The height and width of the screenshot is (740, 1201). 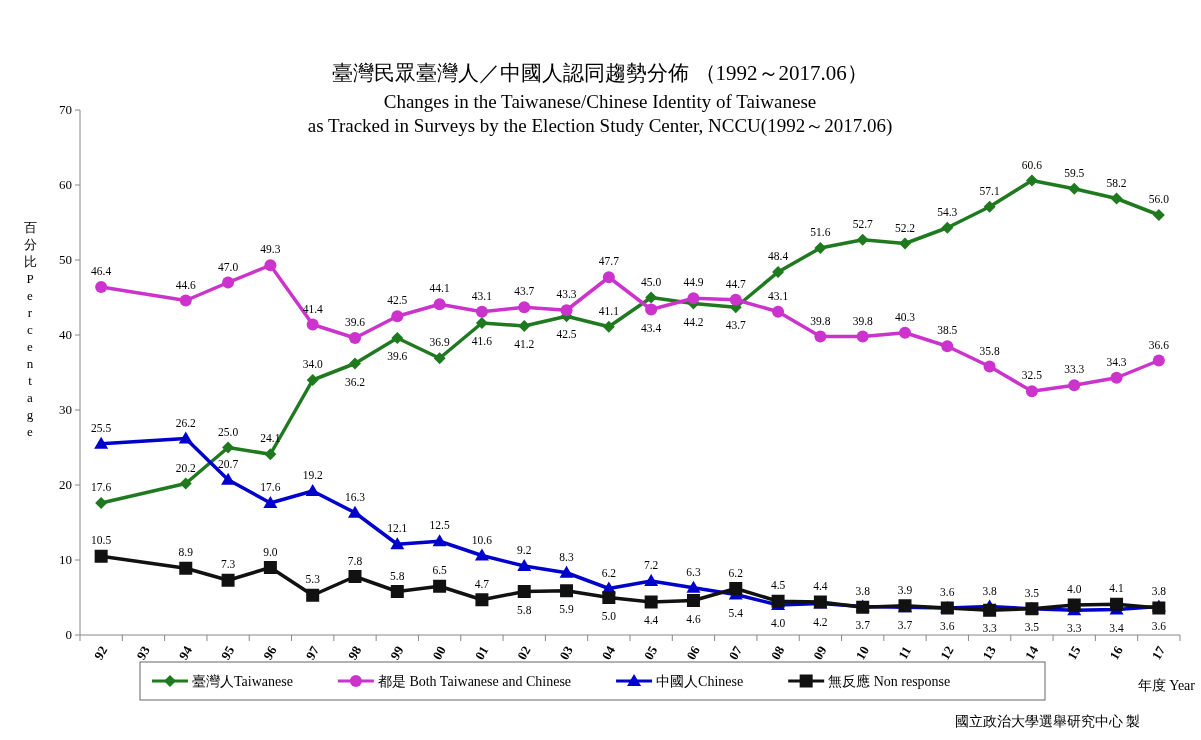 I want to click on data-label: 5.0, so click(x=609, y=615).